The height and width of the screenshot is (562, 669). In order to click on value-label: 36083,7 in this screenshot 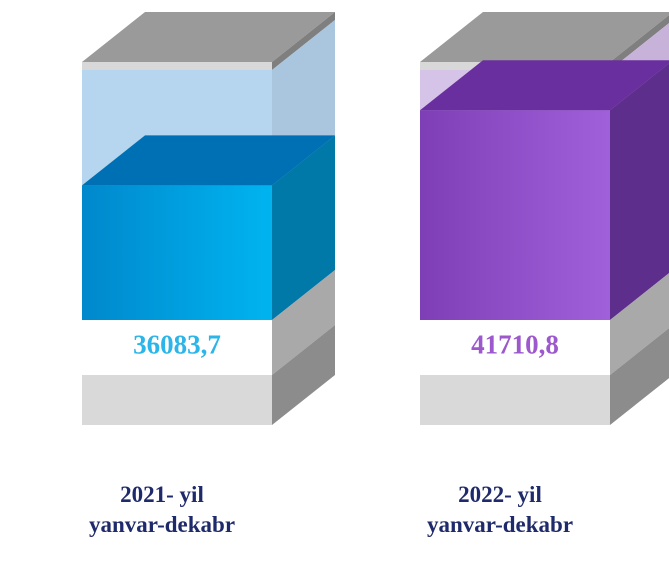, I will do `click(177, 345)`.